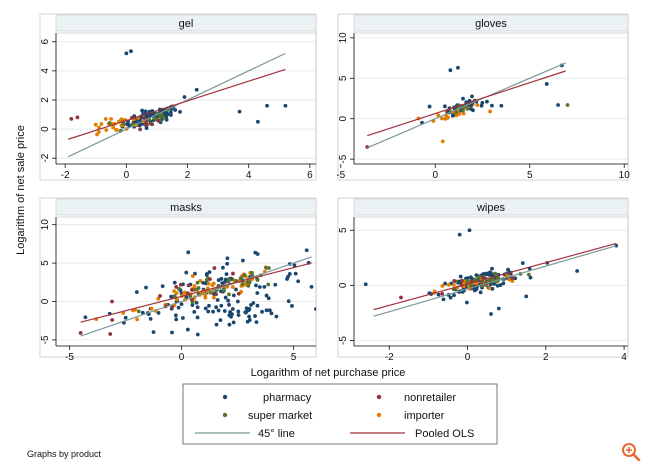 This screenshot has height=471, width=650. I want to click on x-tick-label: 2, so click(546, 357).